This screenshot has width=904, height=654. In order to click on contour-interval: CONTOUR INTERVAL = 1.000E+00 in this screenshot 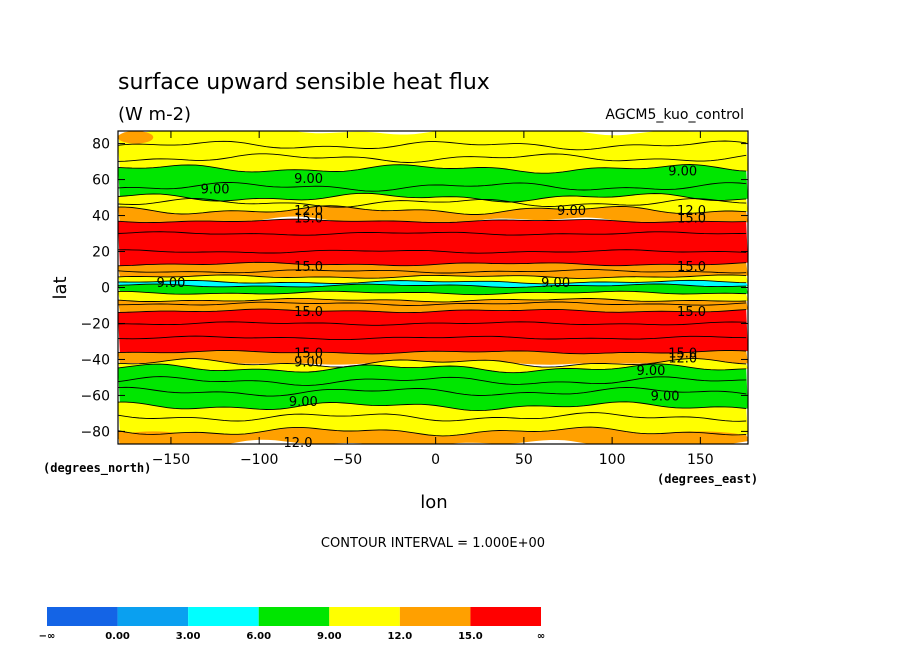, I will do `click(433, 543)`.